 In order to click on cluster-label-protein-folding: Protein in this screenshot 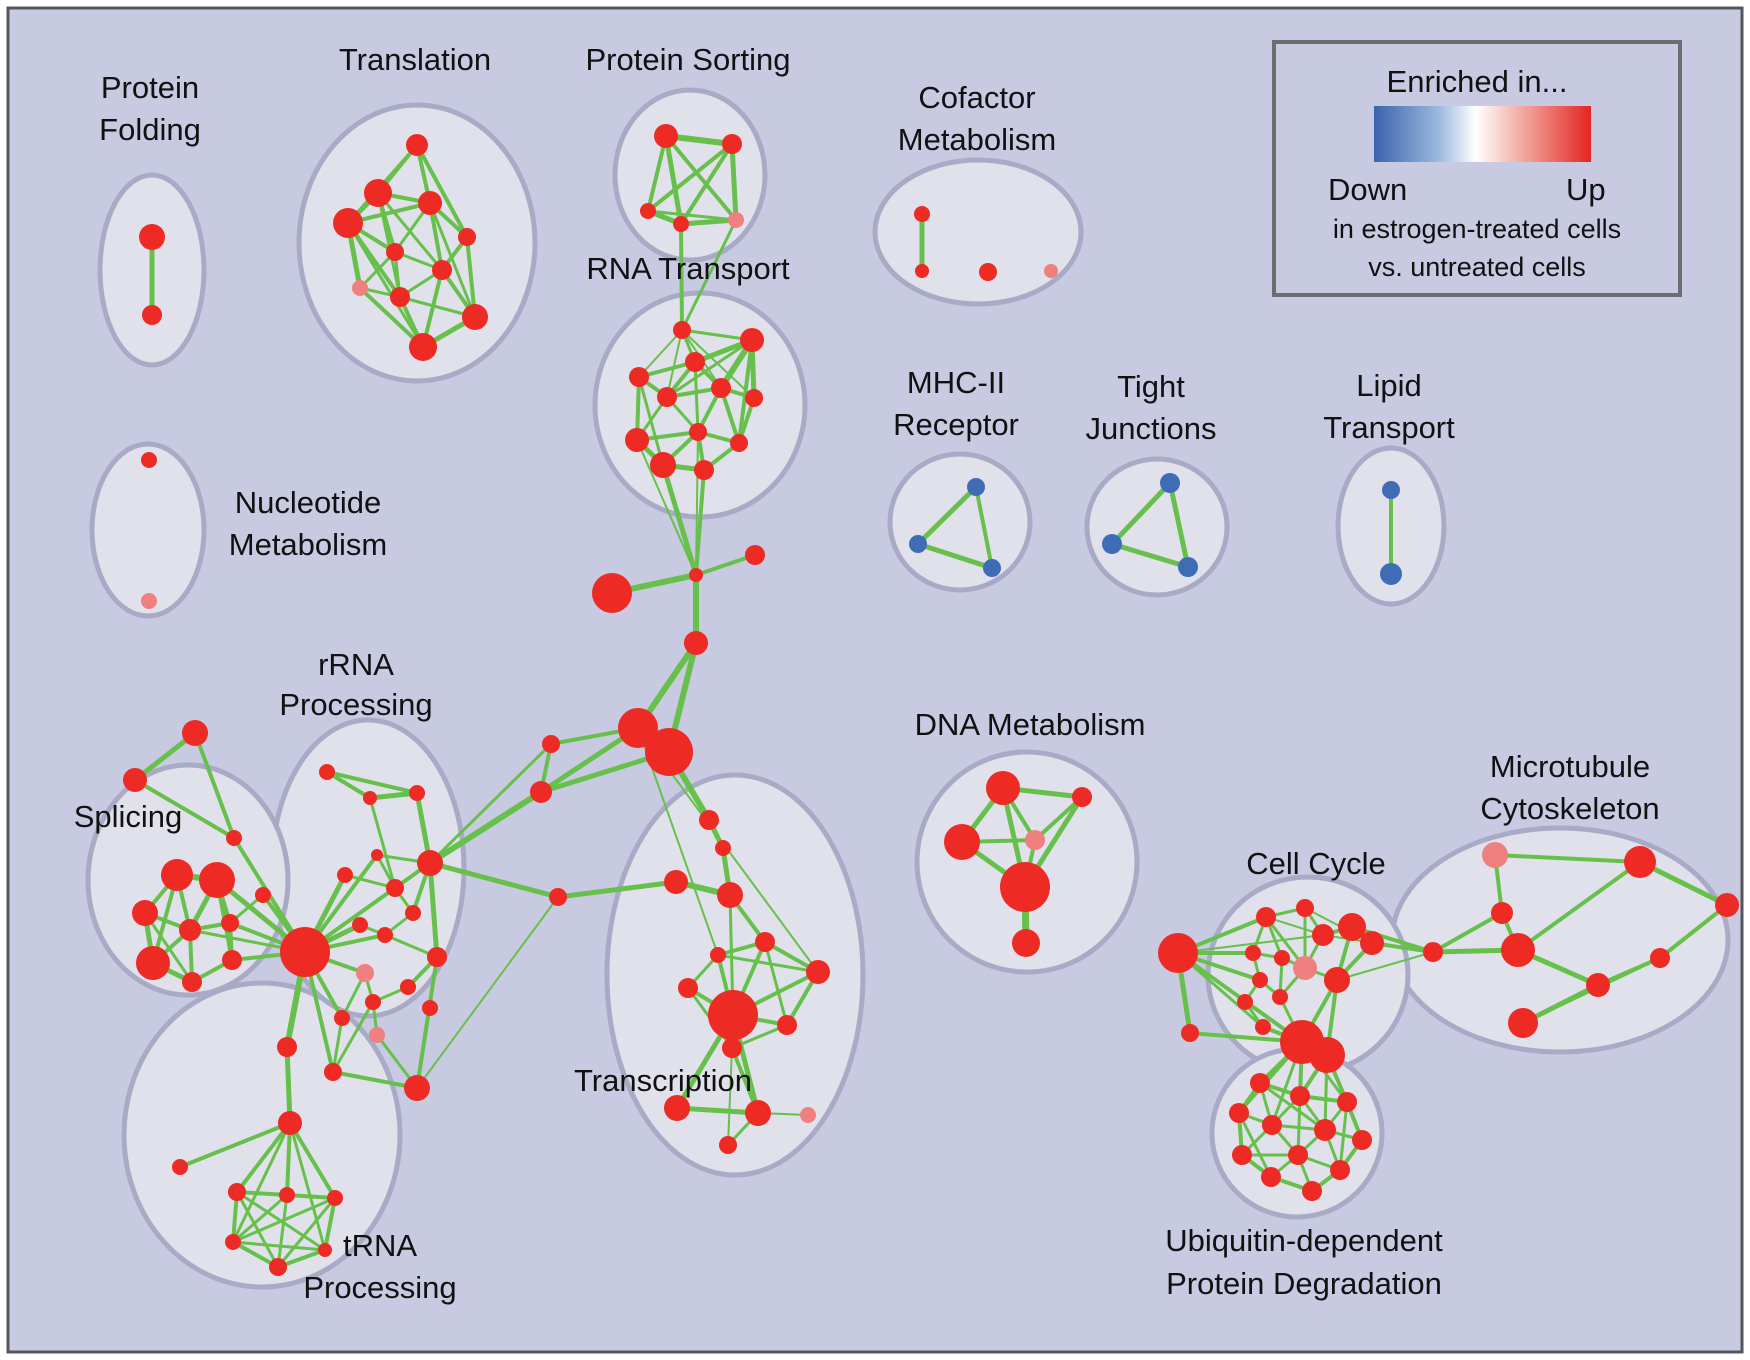, I will do `click(150, 87)`.